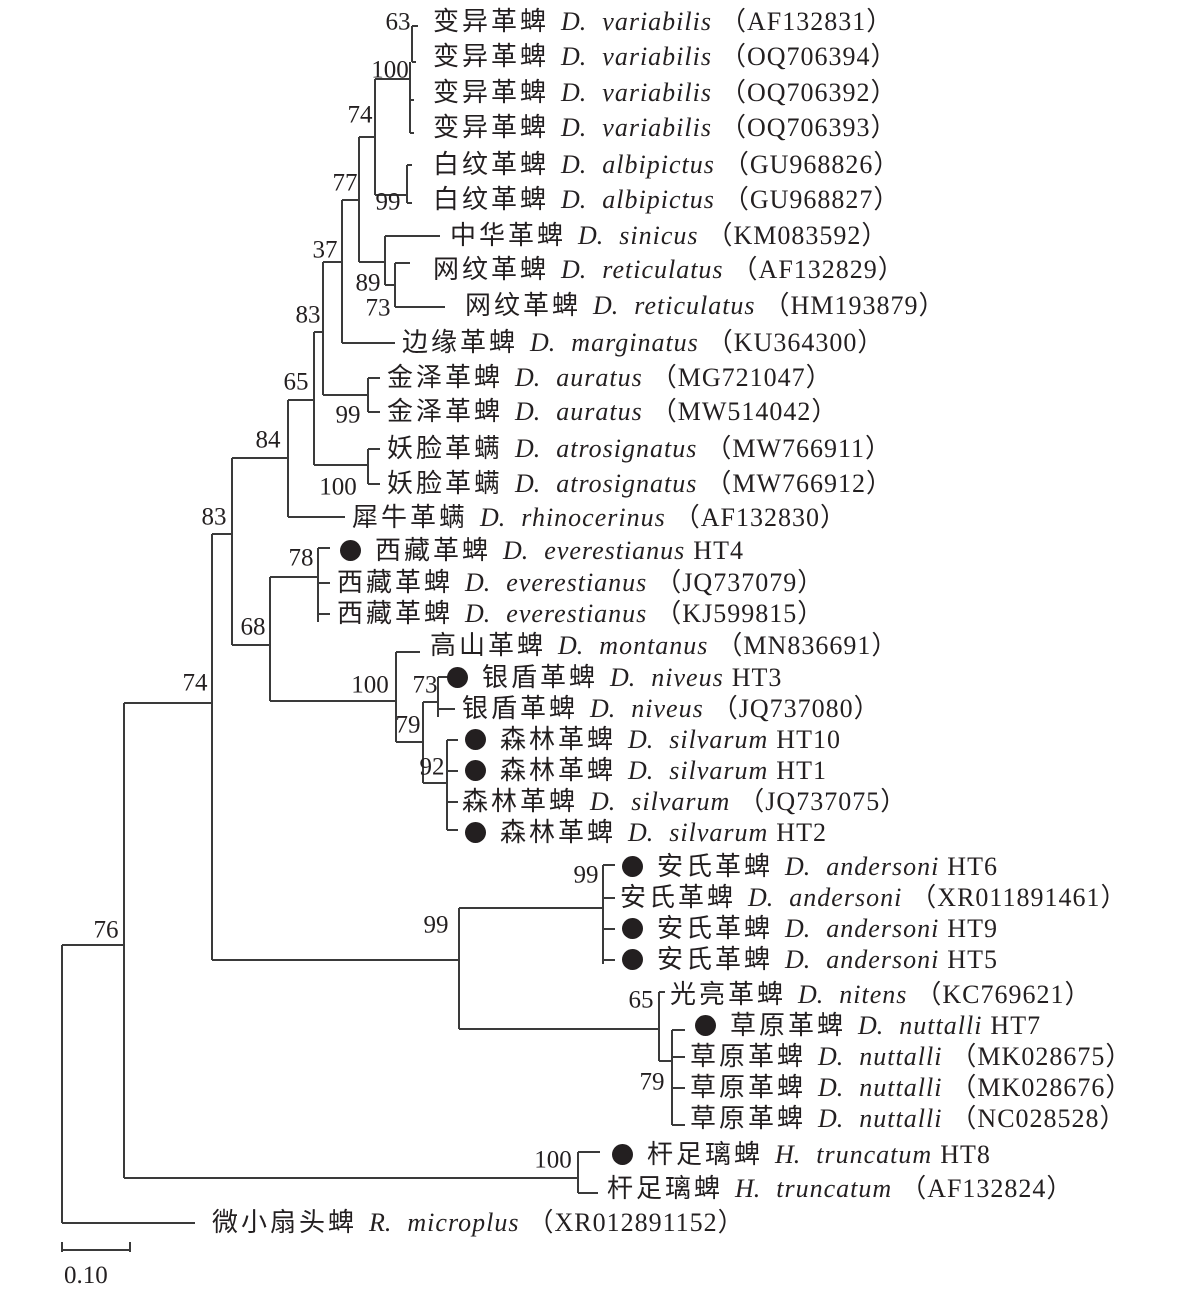 This screenshot has width=1204, height=1303. What do you see at coordinates (398, 22) in the screenshot?
I see `bootstrap-value: 63` at bounding box center [398, 22].